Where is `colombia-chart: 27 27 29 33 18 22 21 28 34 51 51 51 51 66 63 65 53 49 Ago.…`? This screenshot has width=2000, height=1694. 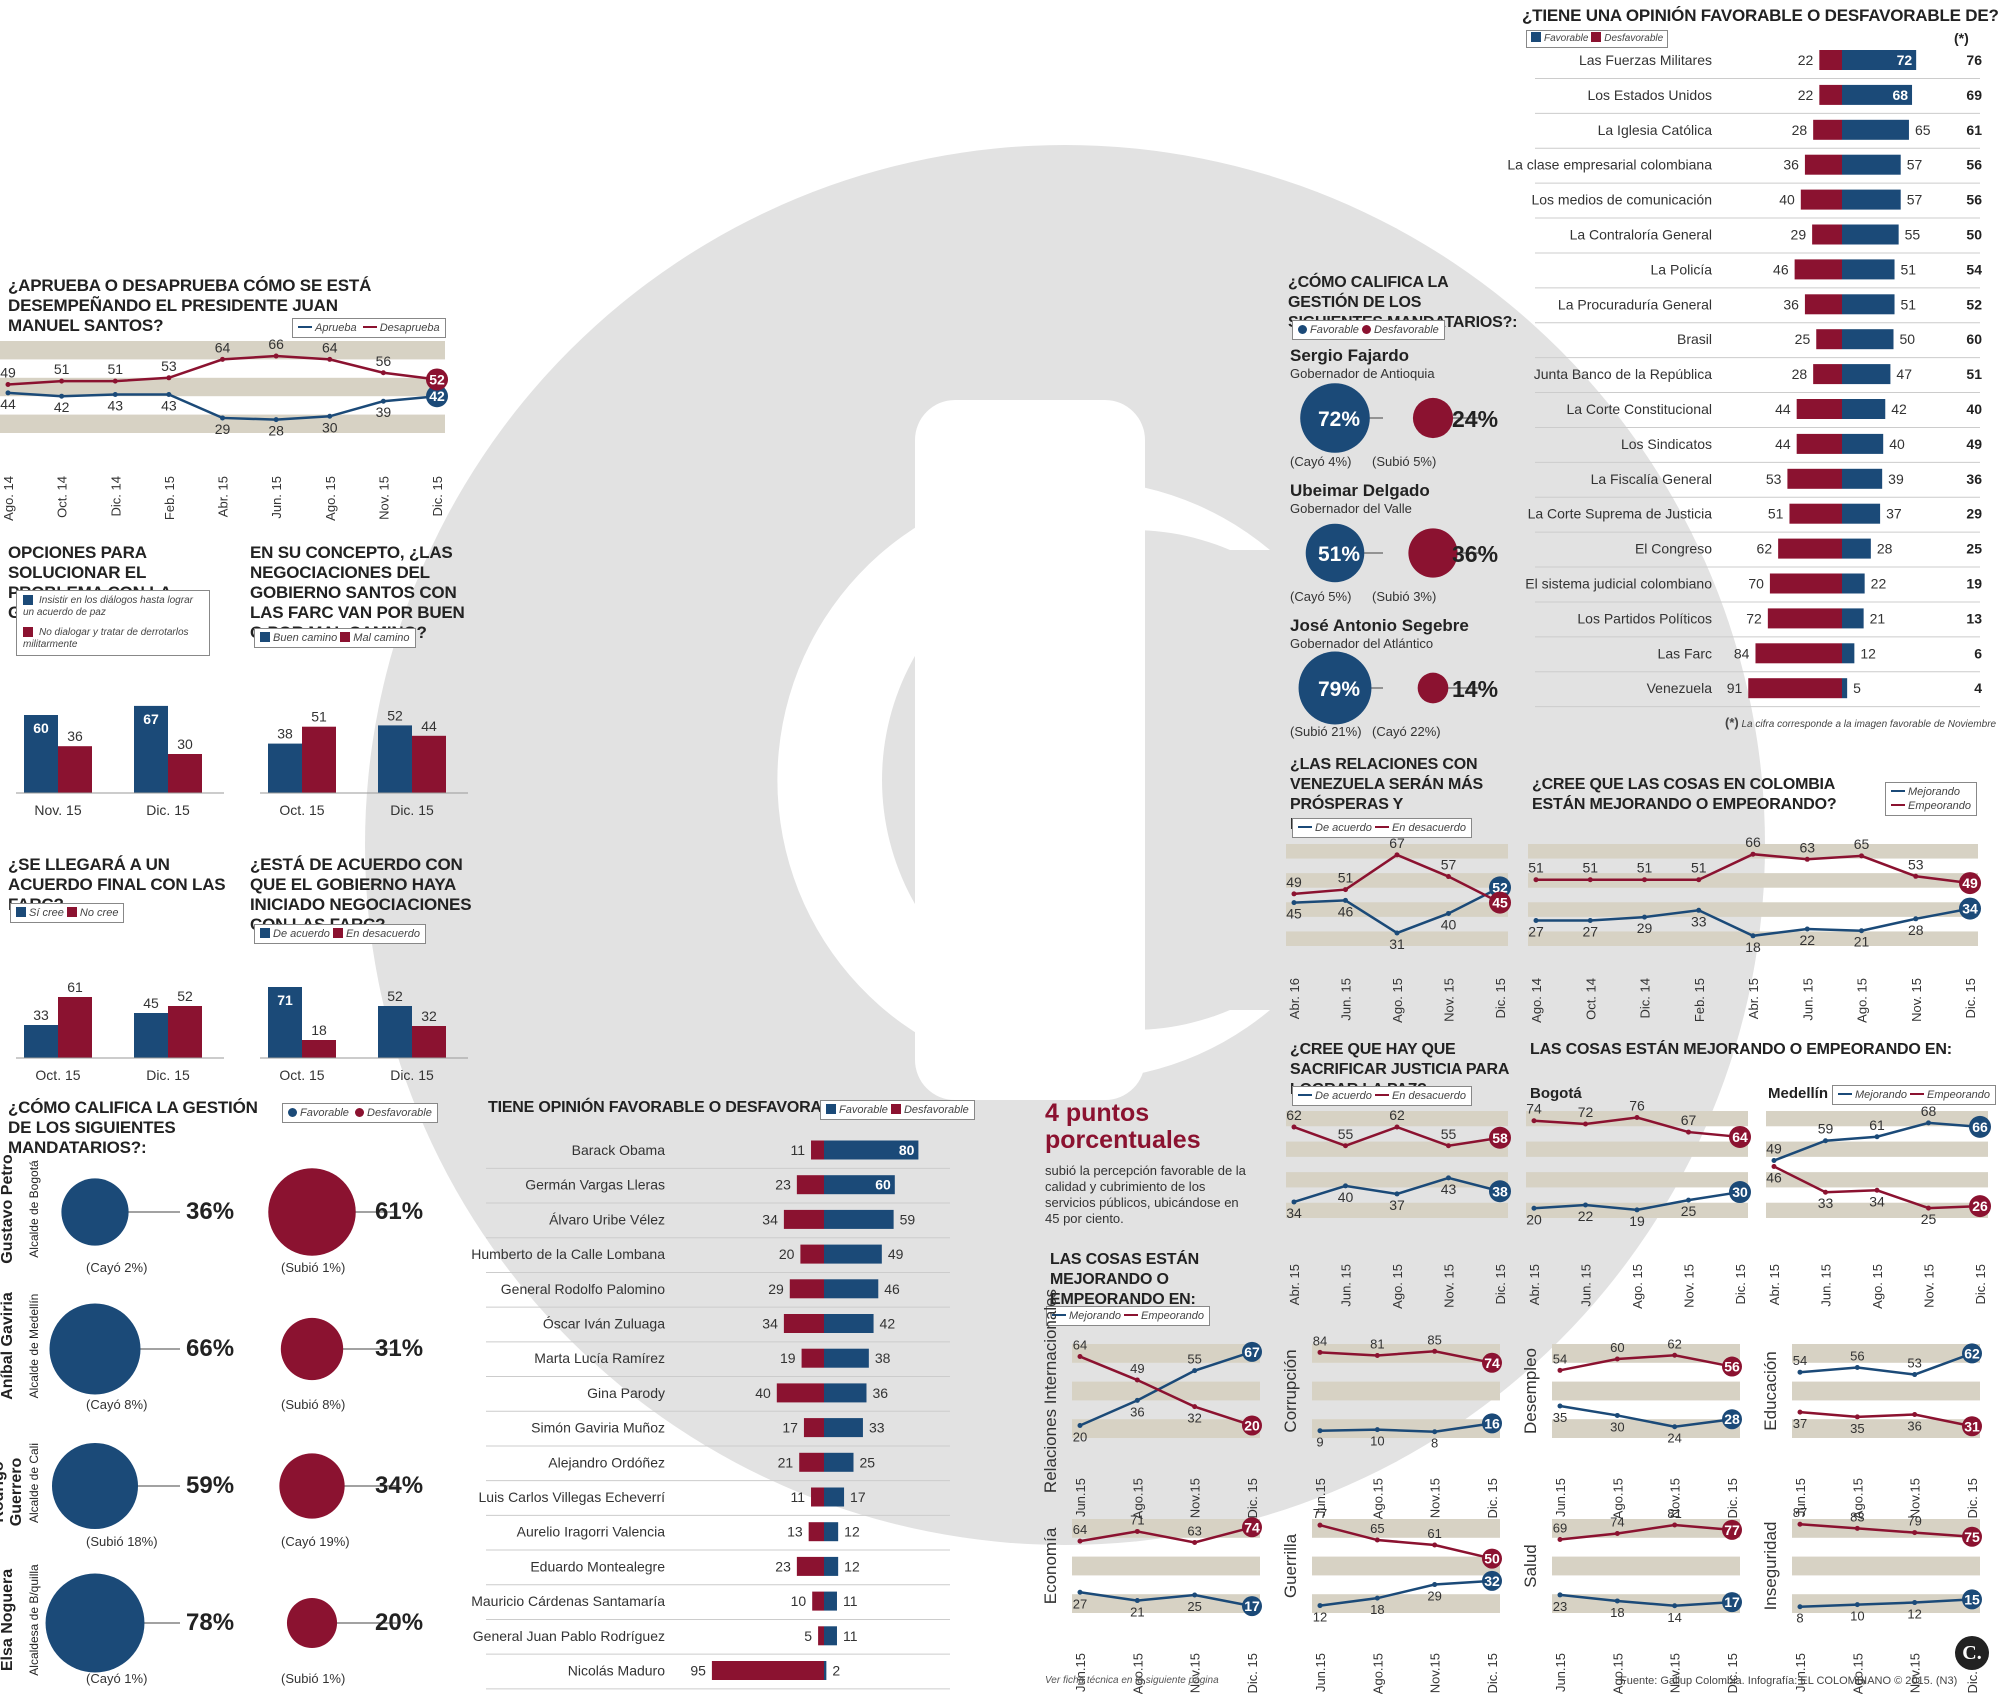
colombia-chart: 27 27 29 33 18 22 21 28 34 51 51 51 51 66 63 65 53 49 Ago.… is located at coordinates (1754, 928).